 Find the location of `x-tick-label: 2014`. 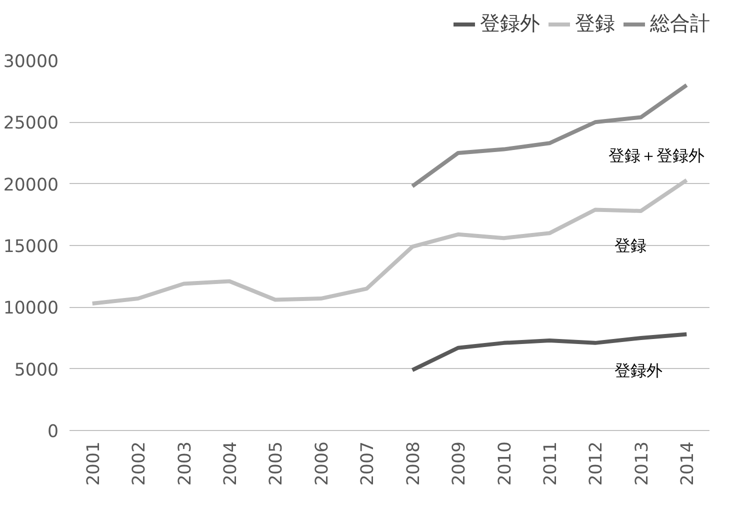

x-tick-label: 2014 is located at coordinates (688, 463).